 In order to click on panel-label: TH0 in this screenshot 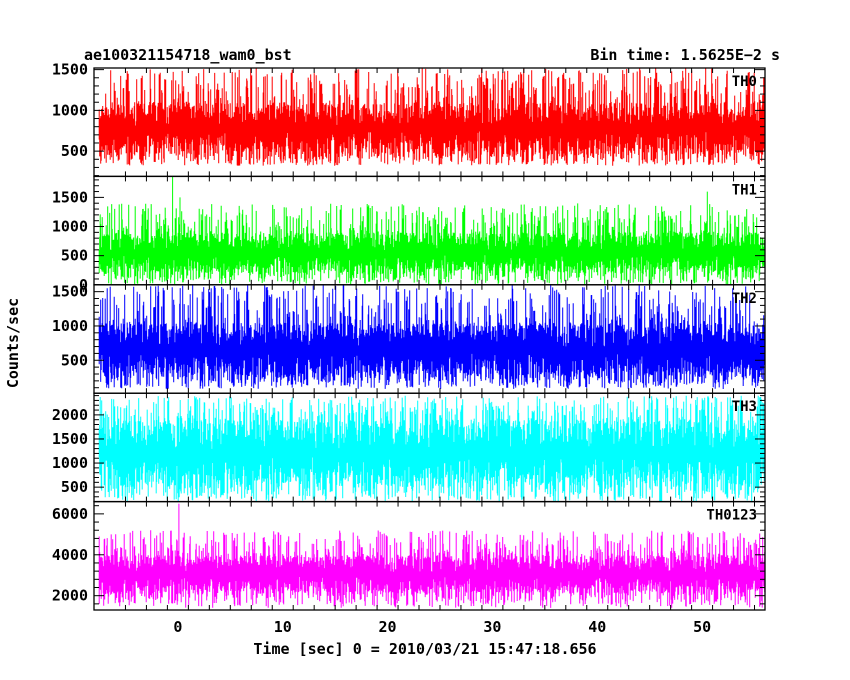, I will do `click(744, 82)`.